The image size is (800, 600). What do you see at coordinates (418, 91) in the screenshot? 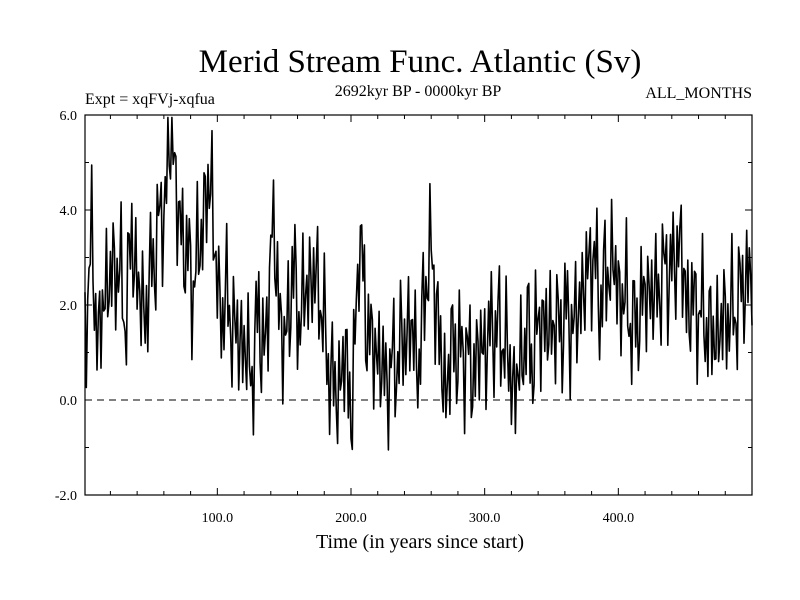
I see `chart-subtitle-center: 2692kyr BP - 0000kyr BP` at bounding box center [418, 91].